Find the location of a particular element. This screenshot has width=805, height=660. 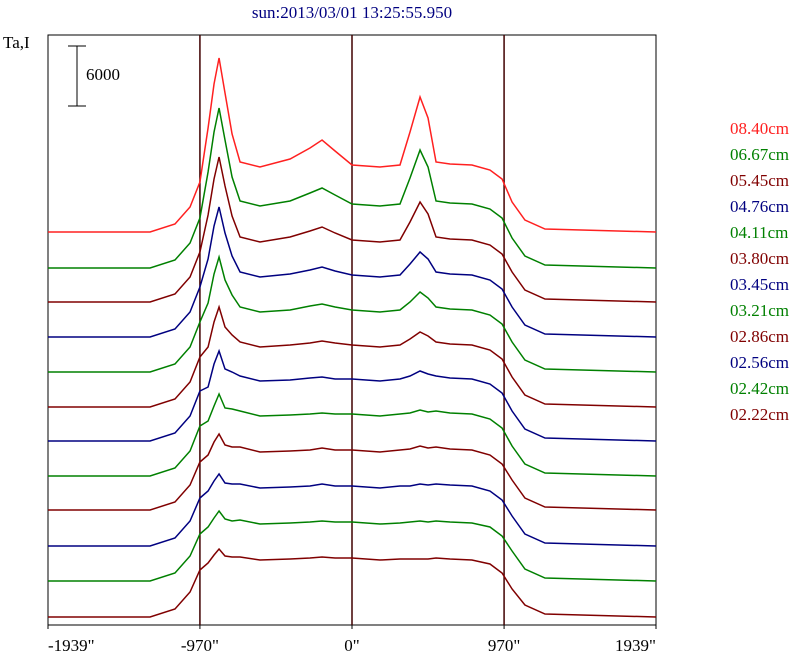

legend-label: 06.67cm is located at coordinates (759, 154).